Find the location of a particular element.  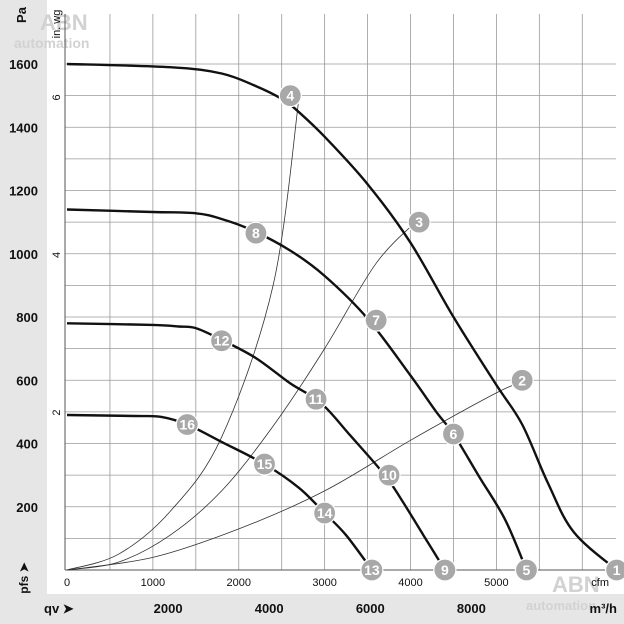

y-tick-label-pa: 1000 is located at coordinates (23, 254).